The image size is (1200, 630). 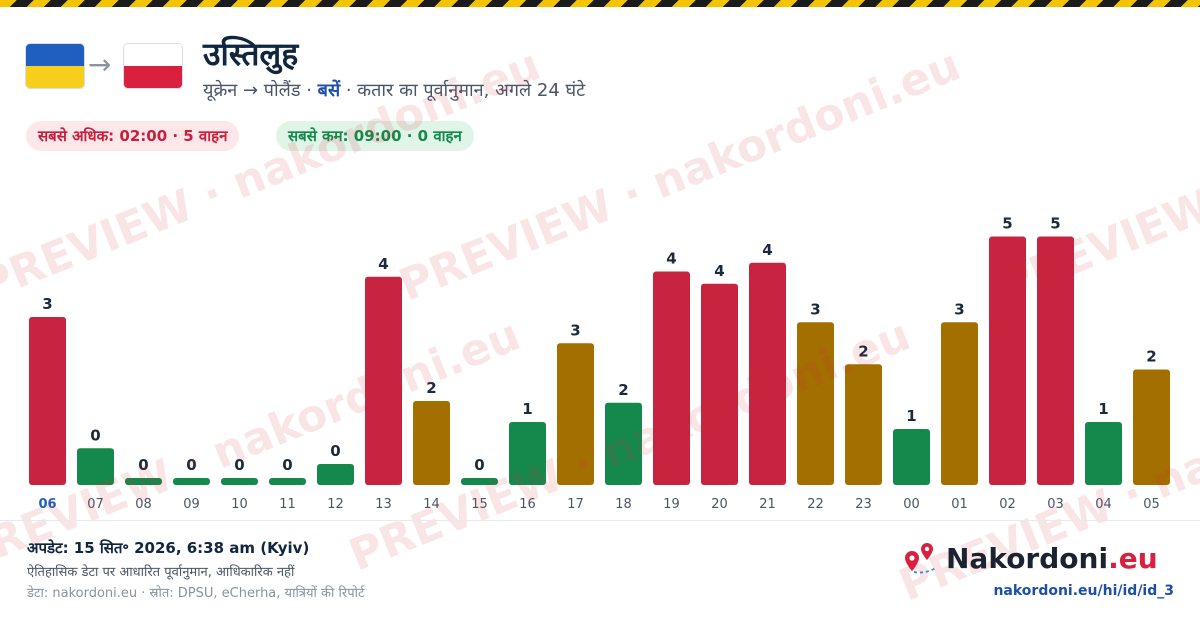 I want to click on x-tick-10: 10, so click(x=239, y=504).